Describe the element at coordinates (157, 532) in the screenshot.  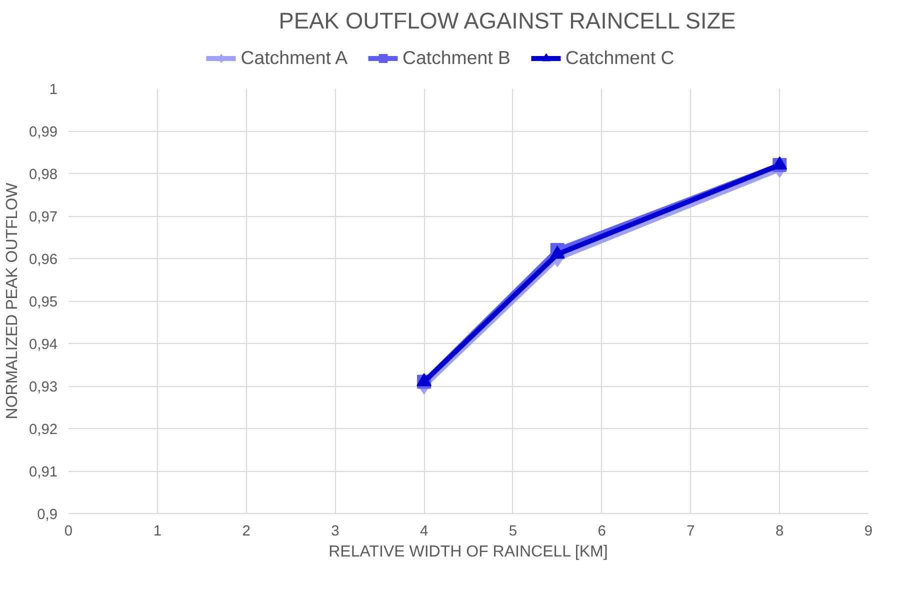
I see `x-tick-label: 1` at that location.